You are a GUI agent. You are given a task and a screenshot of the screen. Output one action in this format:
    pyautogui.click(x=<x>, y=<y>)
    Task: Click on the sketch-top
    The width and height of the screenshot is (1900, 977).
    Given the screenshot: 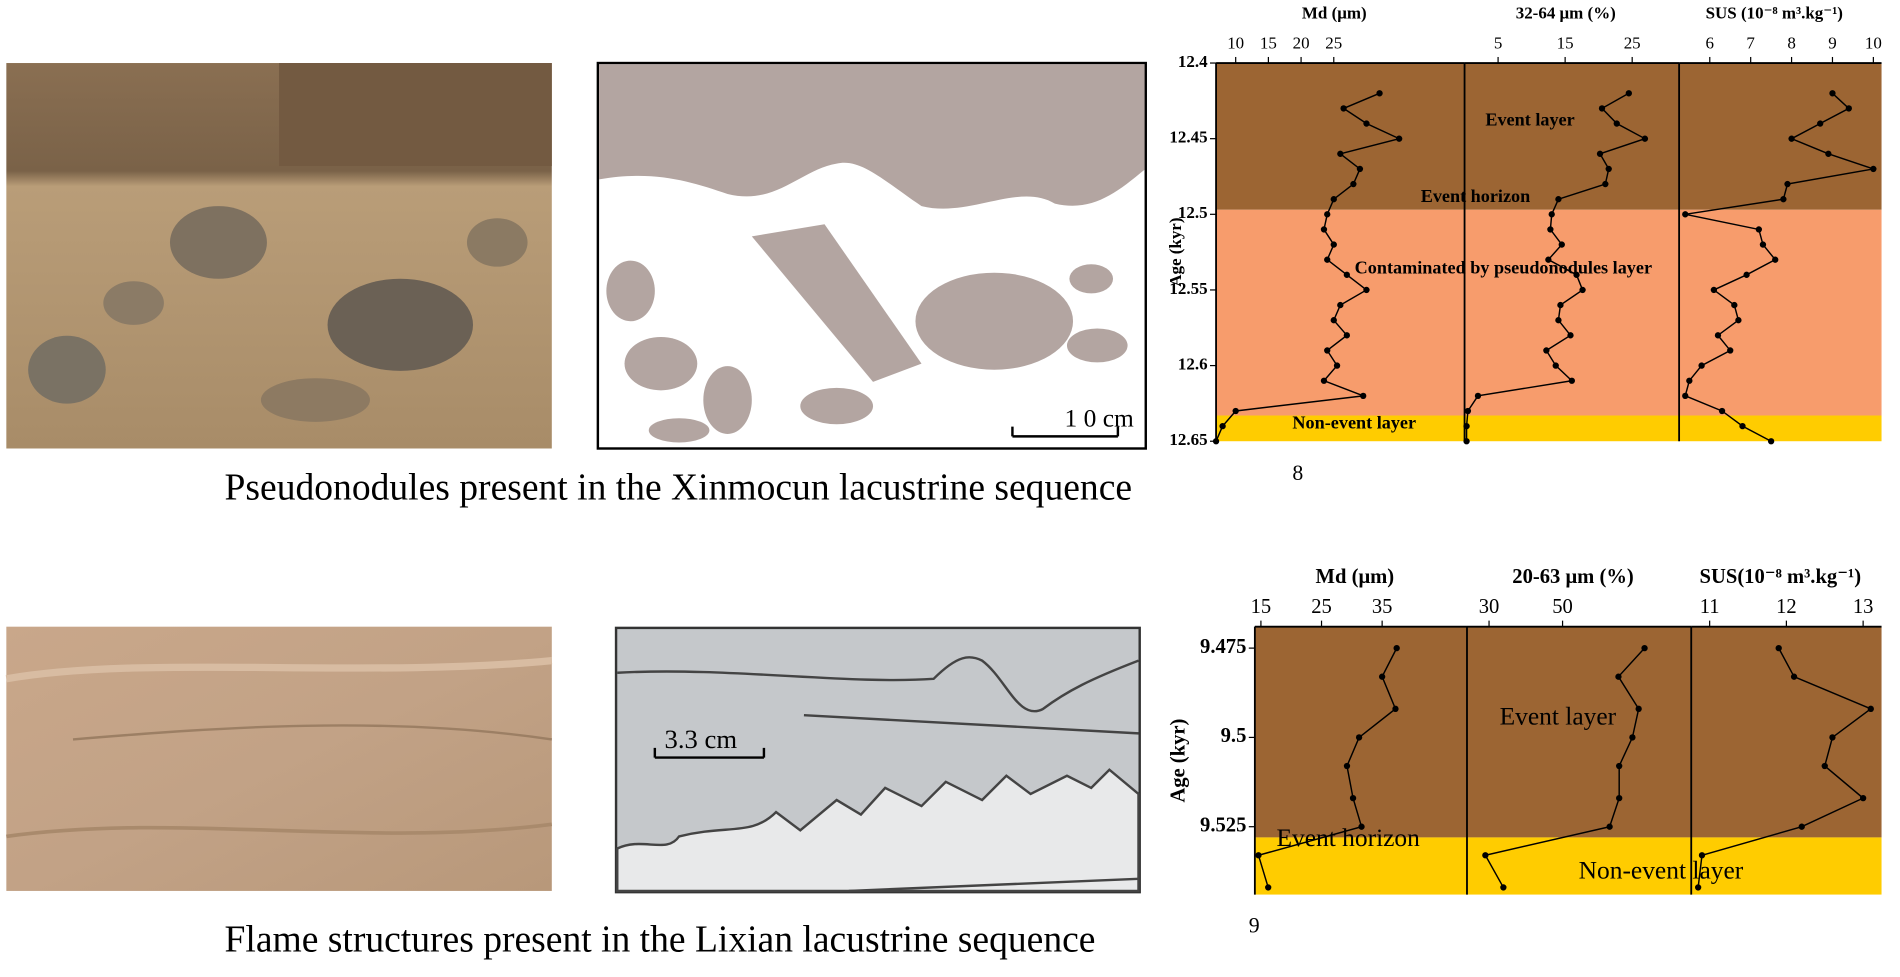 What is the action you would take?
    pyautogui.click(x=871, y=255)
    